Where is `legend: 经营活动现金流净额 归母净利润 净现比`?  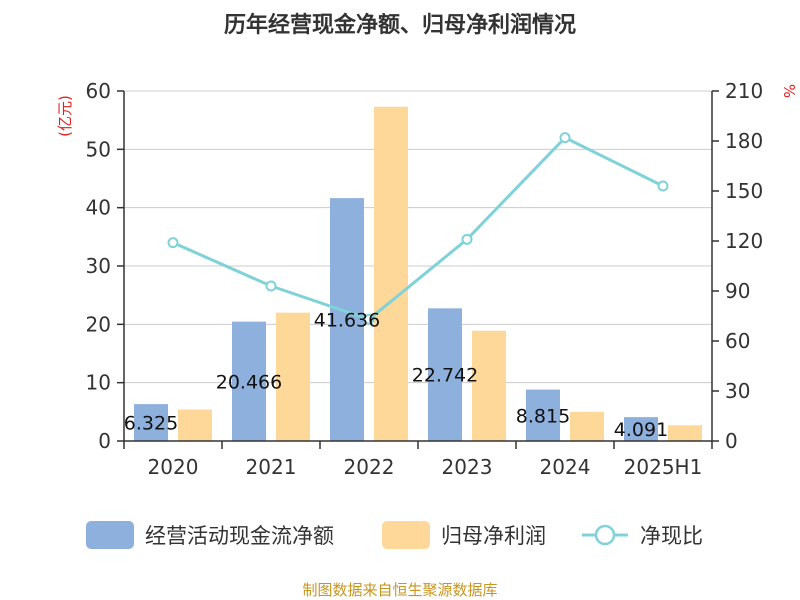
legend: 经营活动现金流净额 归母净利润 净现比 is located at coordinates (394, 535).